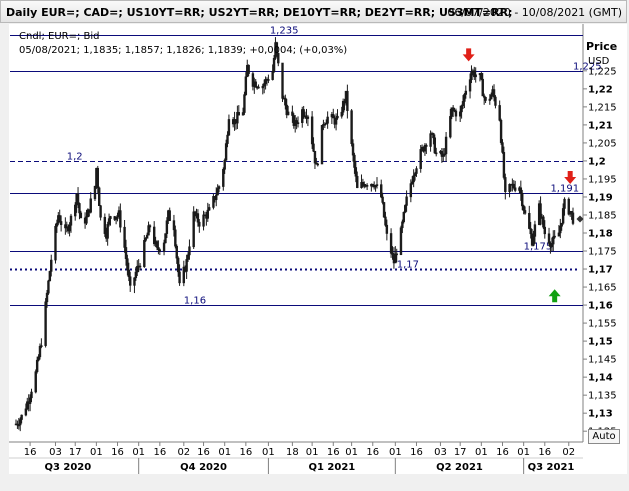 This screenshot has width=629, height=491. What do you see at coordinates (75, 452) in the screenshot?
I see `time-tick-label: 17` at bounding box center [75, 452].